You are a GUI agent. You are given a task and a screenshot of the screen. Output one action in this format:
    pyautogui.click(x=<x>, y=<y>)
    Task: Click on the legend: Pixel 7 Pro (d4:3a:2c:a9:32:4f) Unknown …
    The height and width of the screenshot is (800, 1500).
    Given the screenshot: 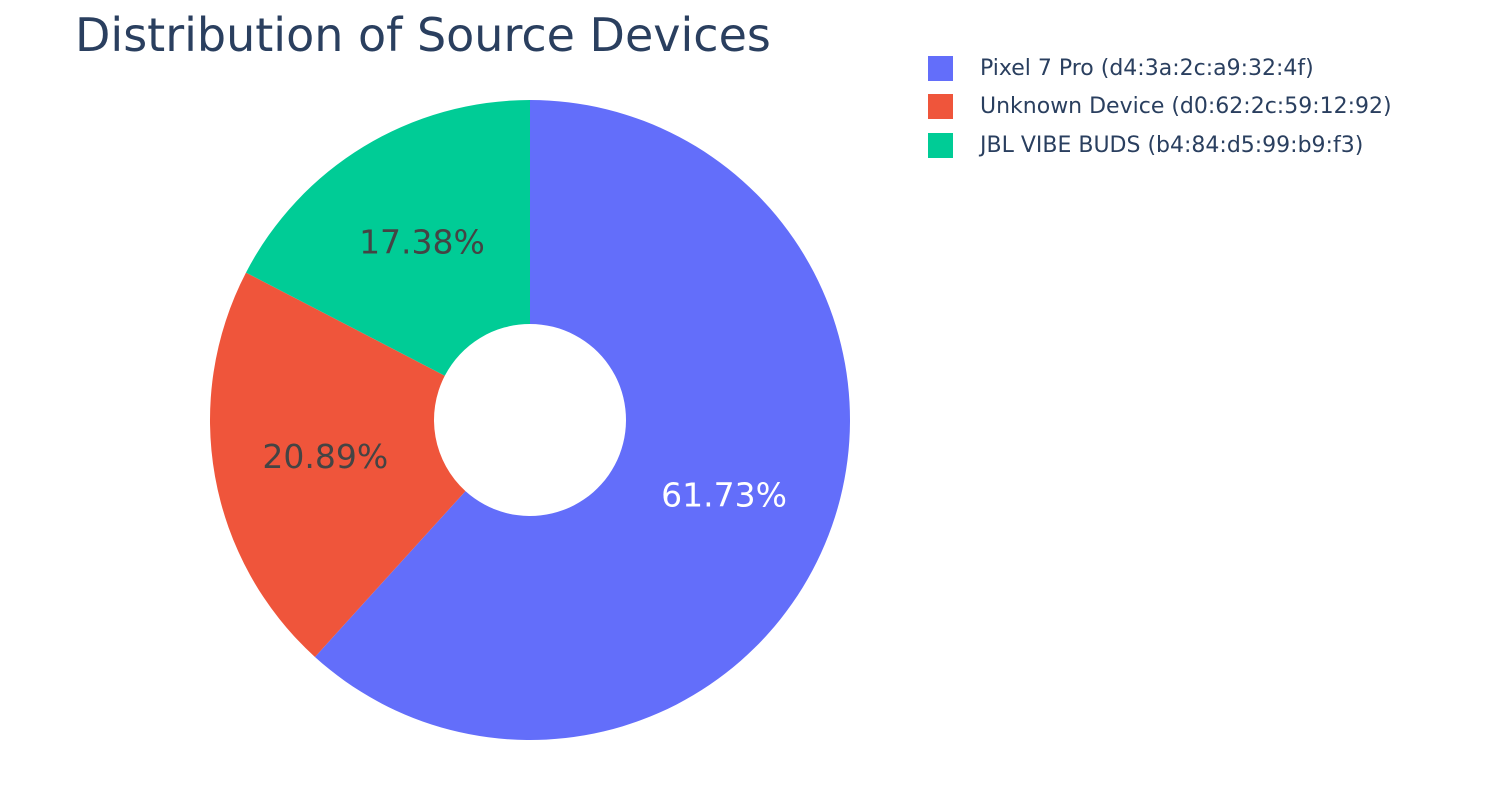 What is the action you would take?
    pyautogui.click(x=1160, y=107)
    